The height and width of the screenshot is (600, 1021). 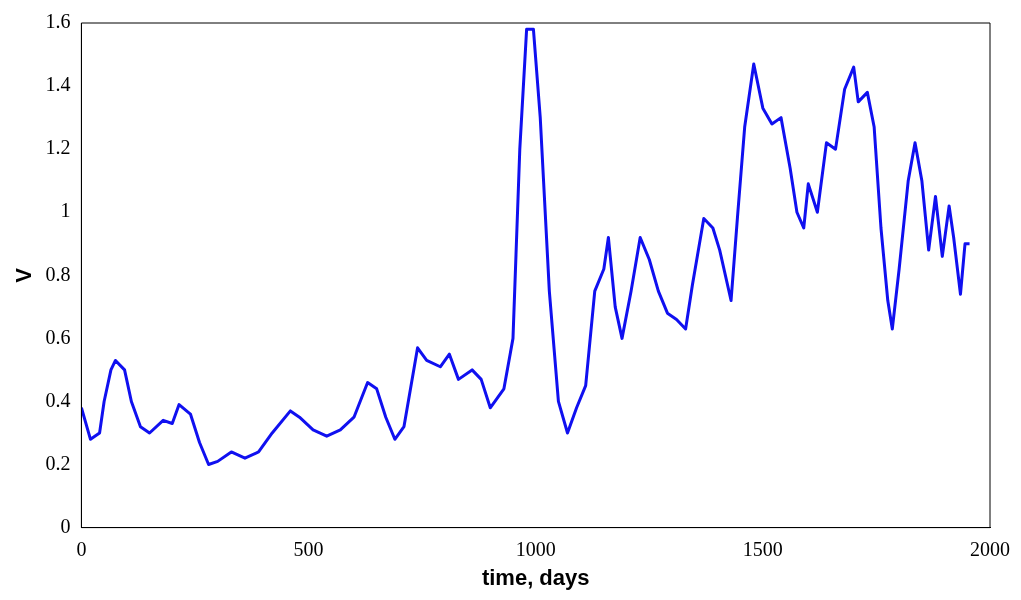 What do you see at coordinates (58, 336) in the screenshot?
I see `y-tick-label: 0.6` at bounding box center [58, 336].